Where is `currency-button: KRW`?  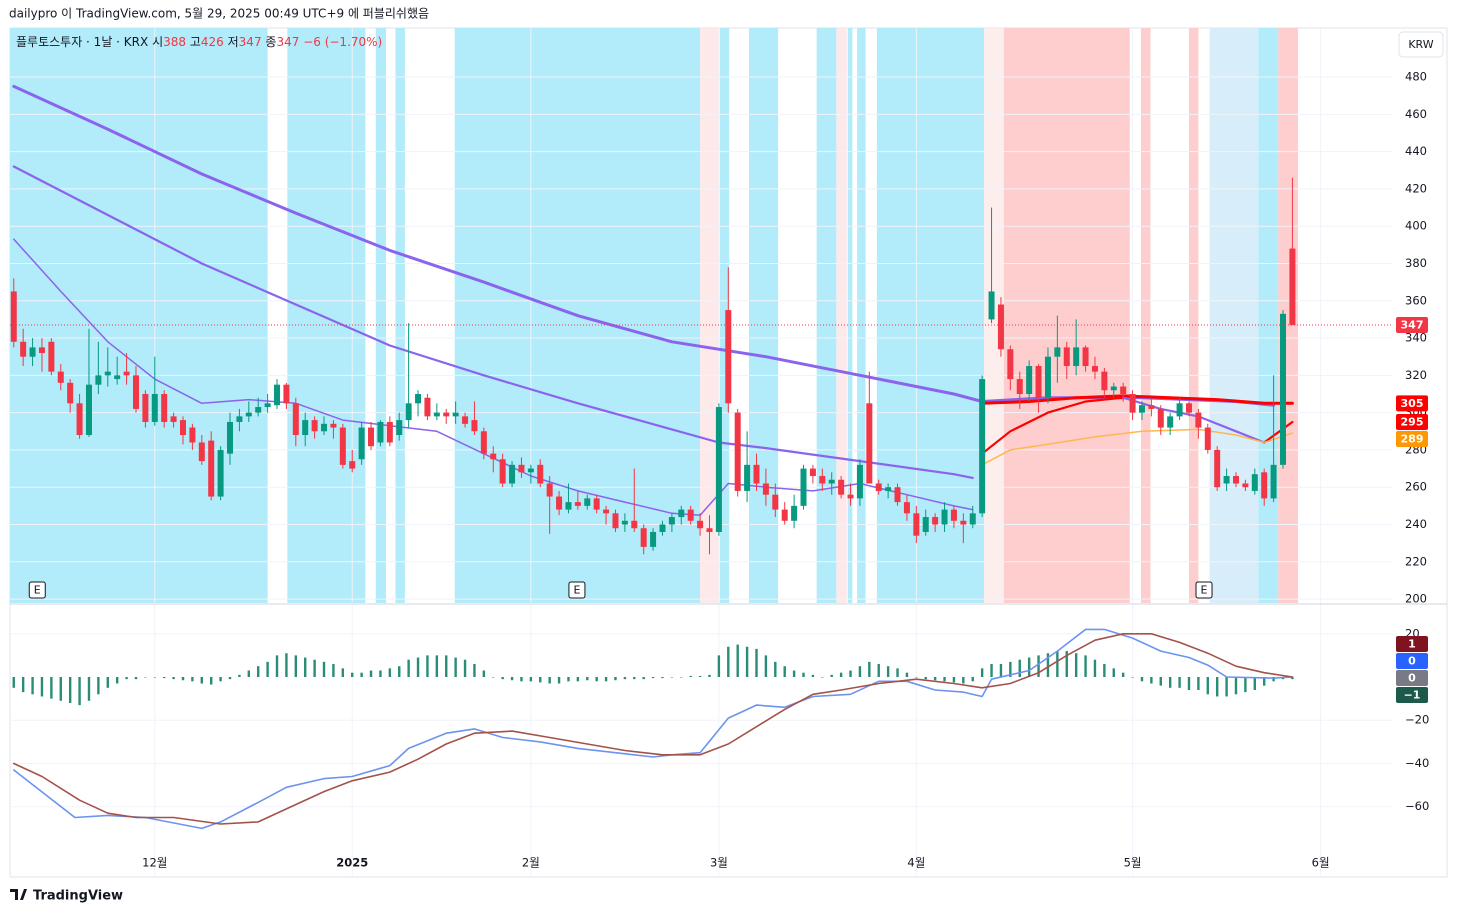
currency-button: KRW is located at coordinates (1421, 44).